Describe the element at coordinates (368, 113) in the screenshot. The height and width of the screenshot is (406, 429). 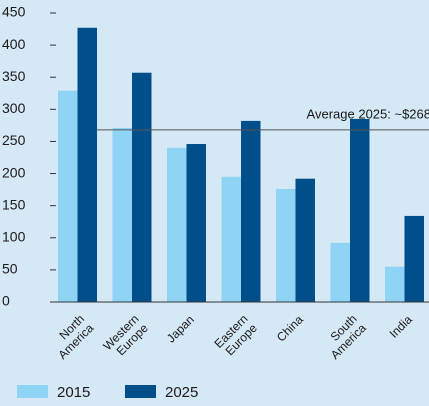
I see `annotation: Average 2025: ~$268` at that location.